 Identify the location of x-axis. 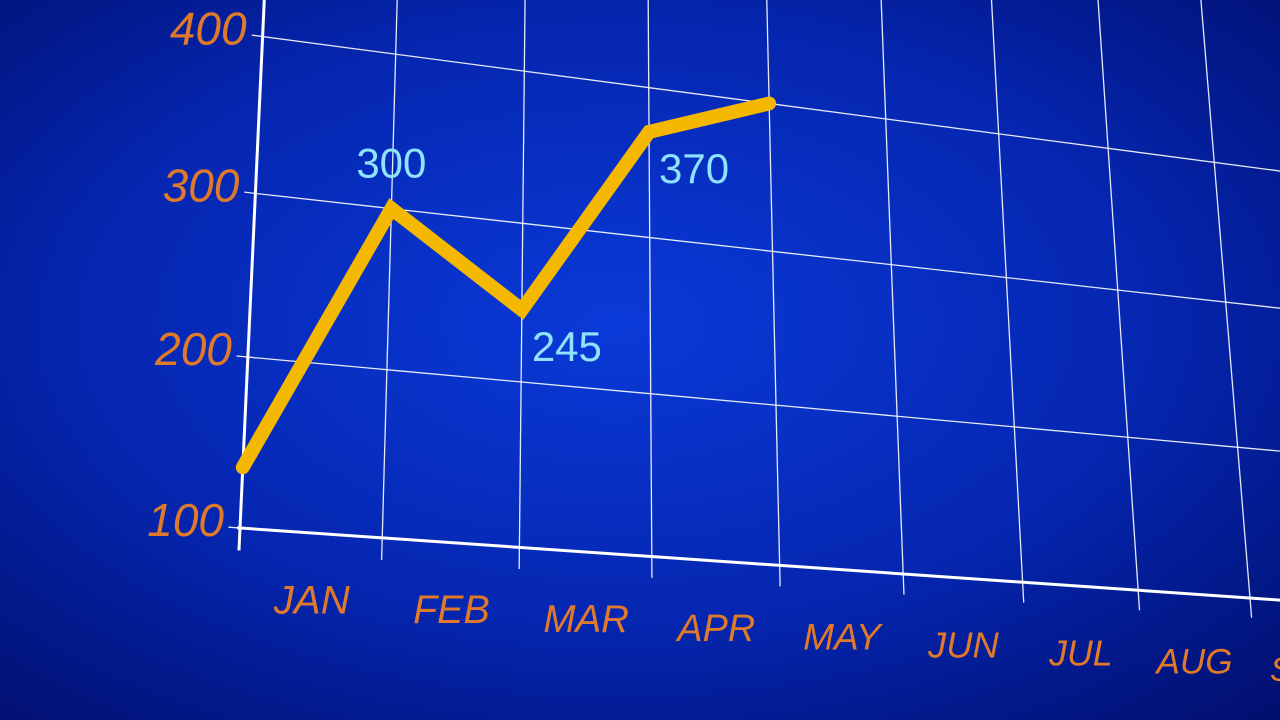
(758, 564).